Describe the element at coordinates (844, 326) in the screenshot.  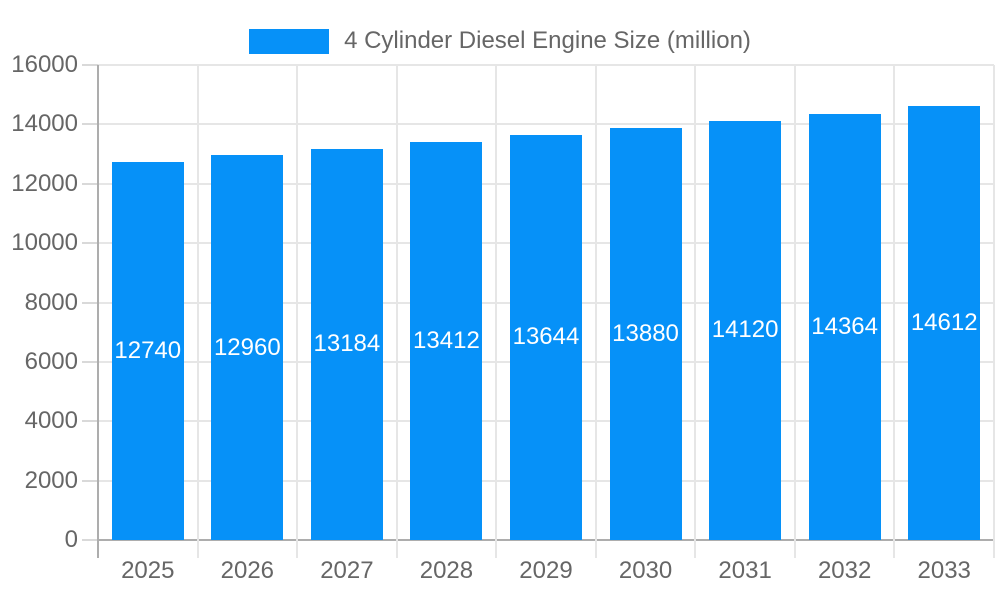
I see `bar-2032` at that location.